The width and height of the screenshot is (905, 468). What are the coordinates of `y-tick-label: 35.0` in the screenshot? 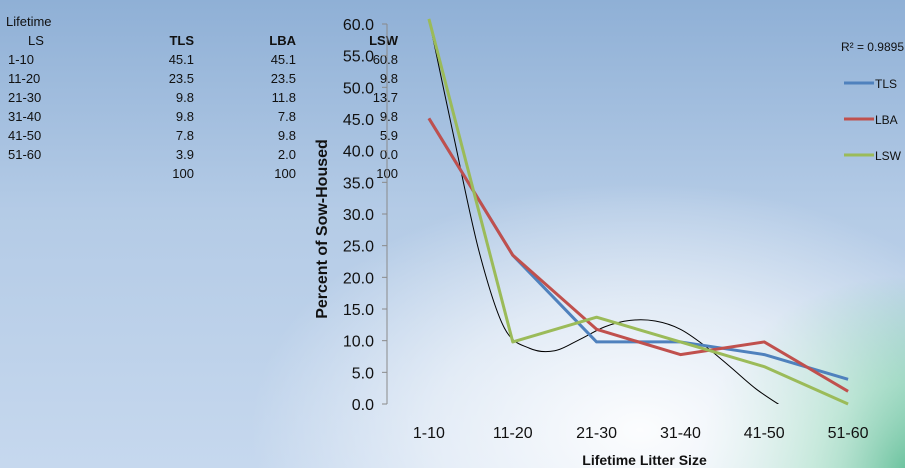 It's located at (358, 183).